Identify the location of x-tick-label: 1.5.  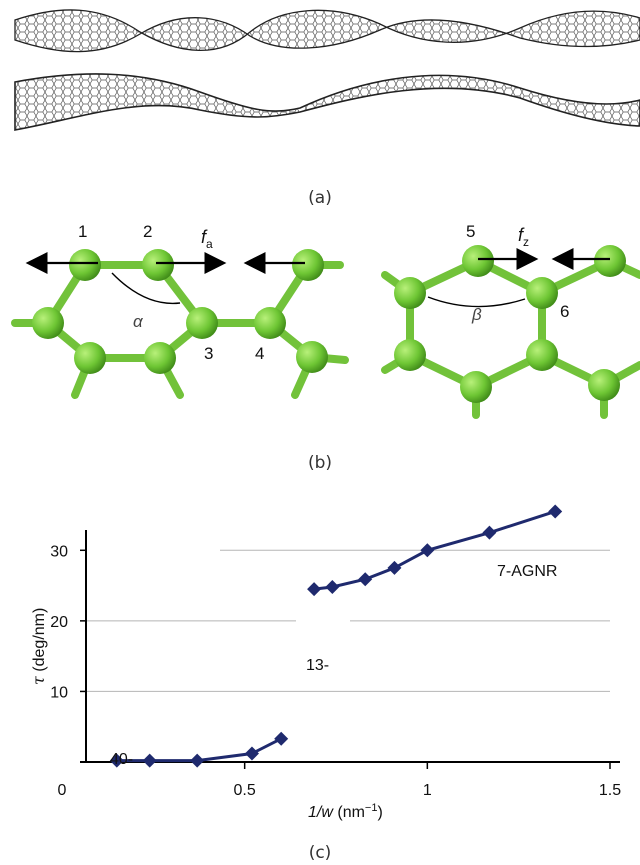
(610, 790).